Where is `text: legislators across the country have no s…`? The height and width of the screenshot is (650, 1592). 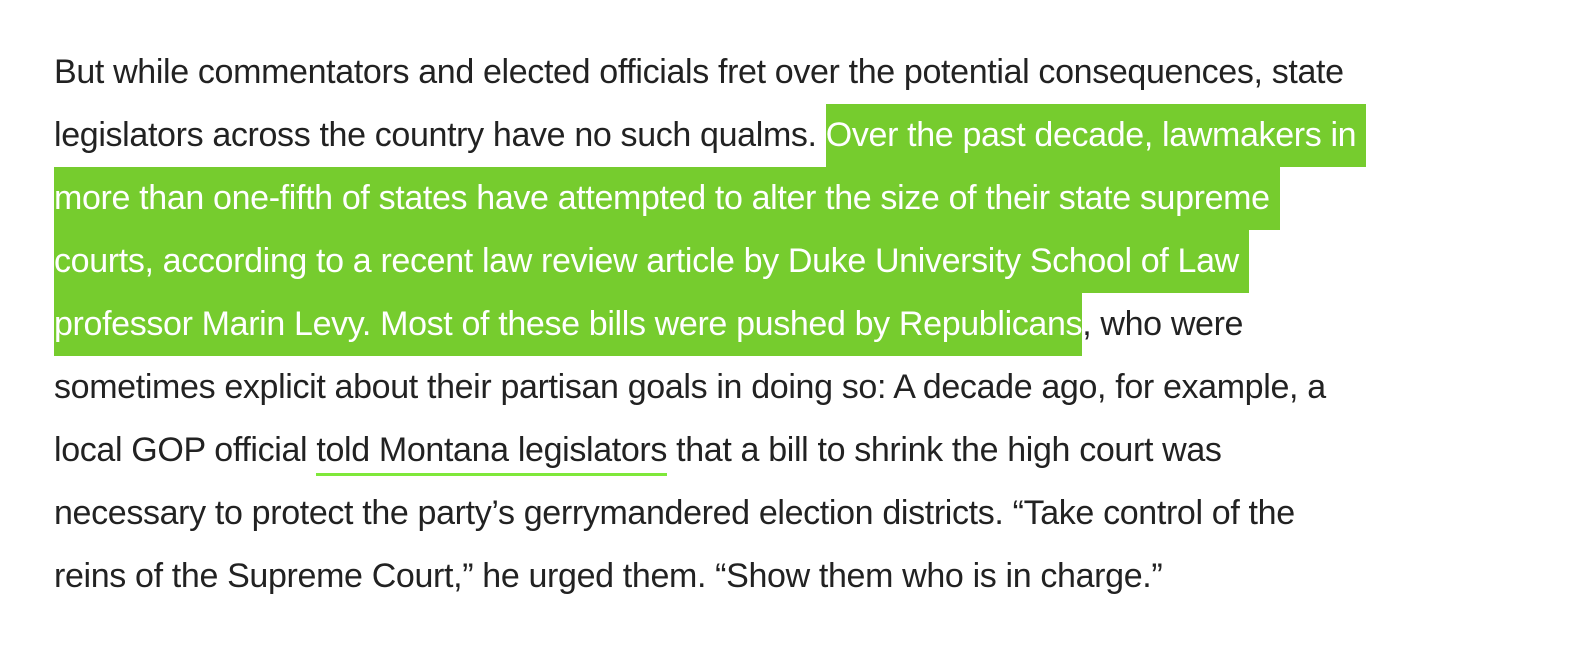 text: legislators across the country have no s… is located at coordinates (440, 135).